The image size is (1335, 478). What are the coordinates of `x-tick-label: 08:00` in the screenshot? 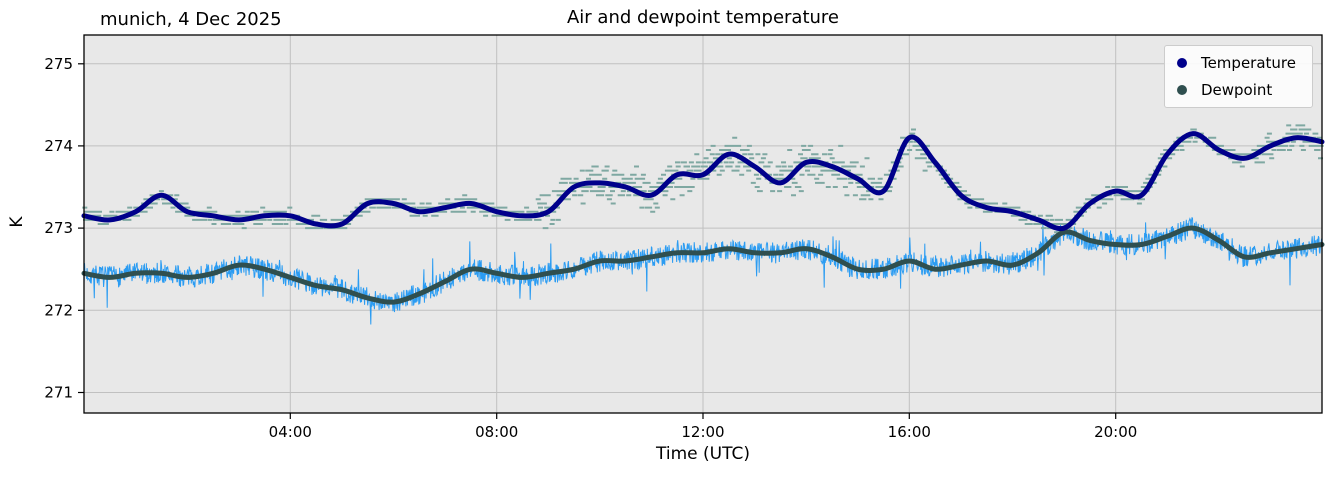 It's located at (496, 432).